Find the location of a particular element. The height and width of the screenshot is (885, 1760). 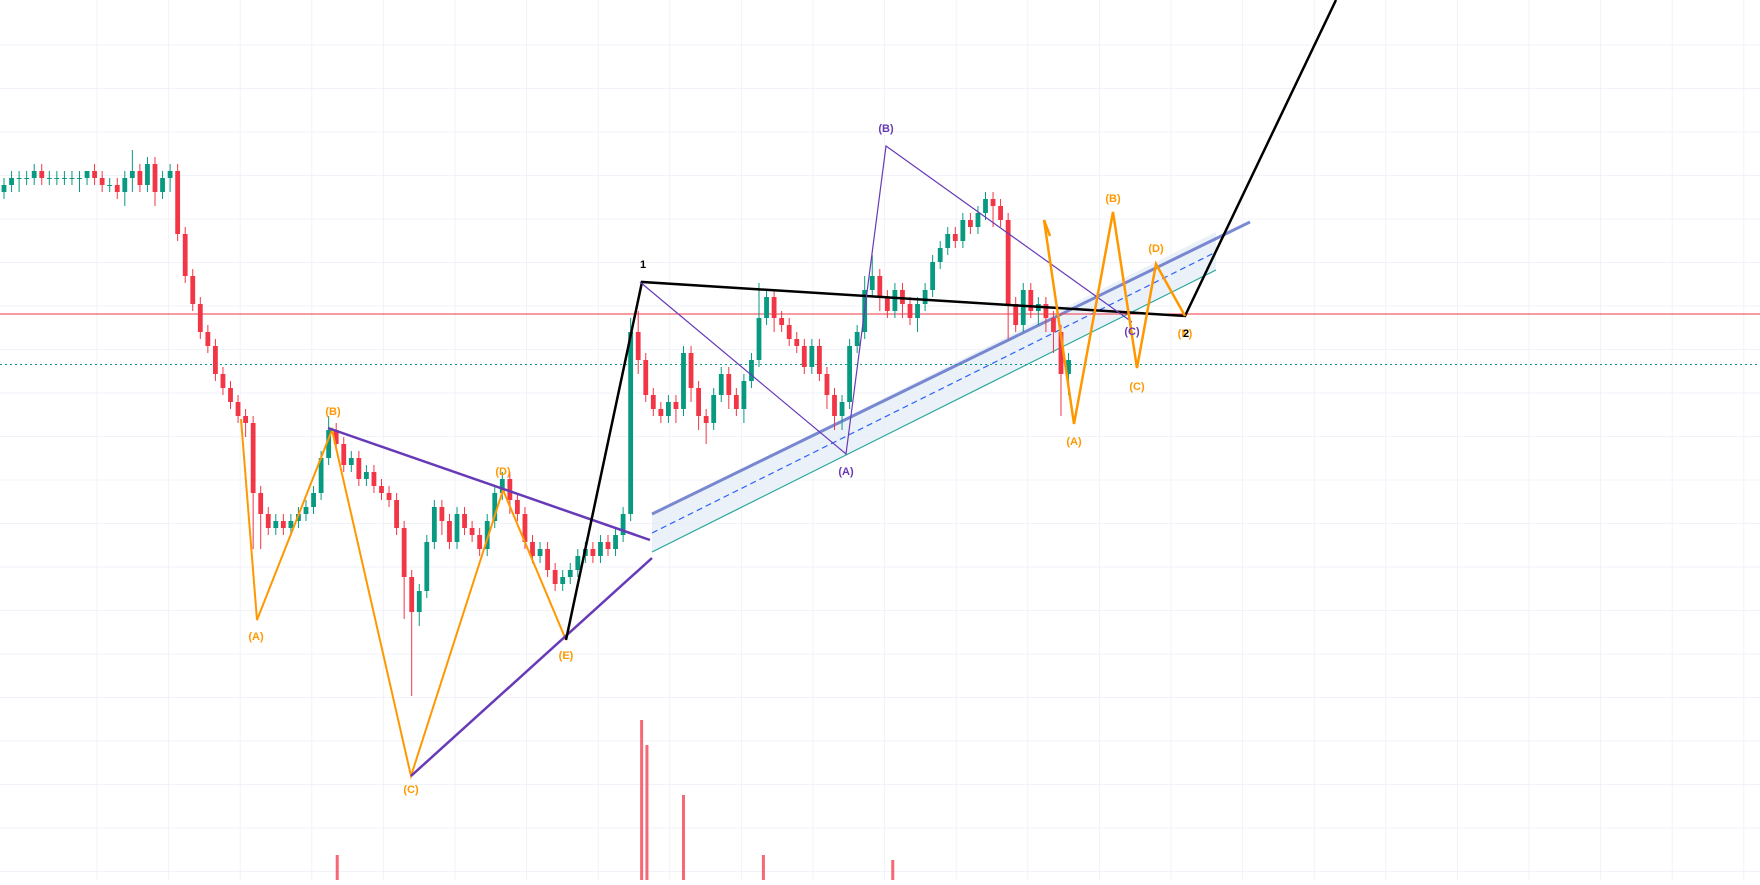

horizontal-levels is located at coordinates (880, 339).